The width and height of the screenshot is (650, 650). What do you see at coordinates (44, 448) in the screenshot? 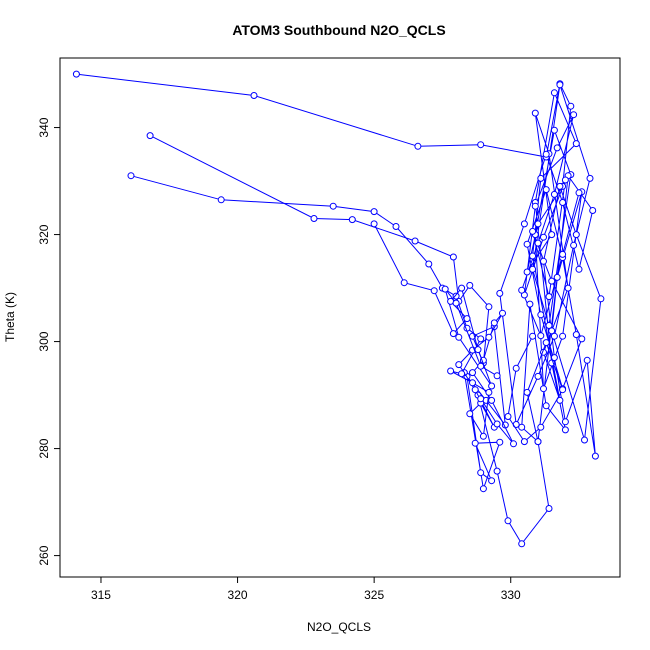
I see `y-tick-label: 280` at bounding box center [44, 448].